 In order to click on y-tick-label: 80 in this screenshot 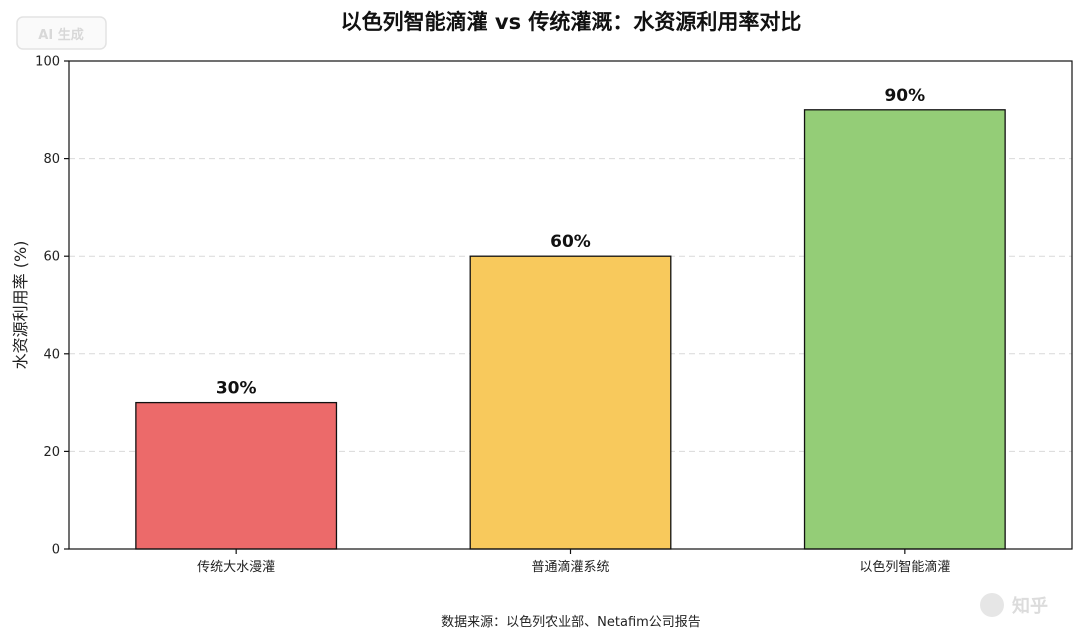, I will do `click(51, 159)`.